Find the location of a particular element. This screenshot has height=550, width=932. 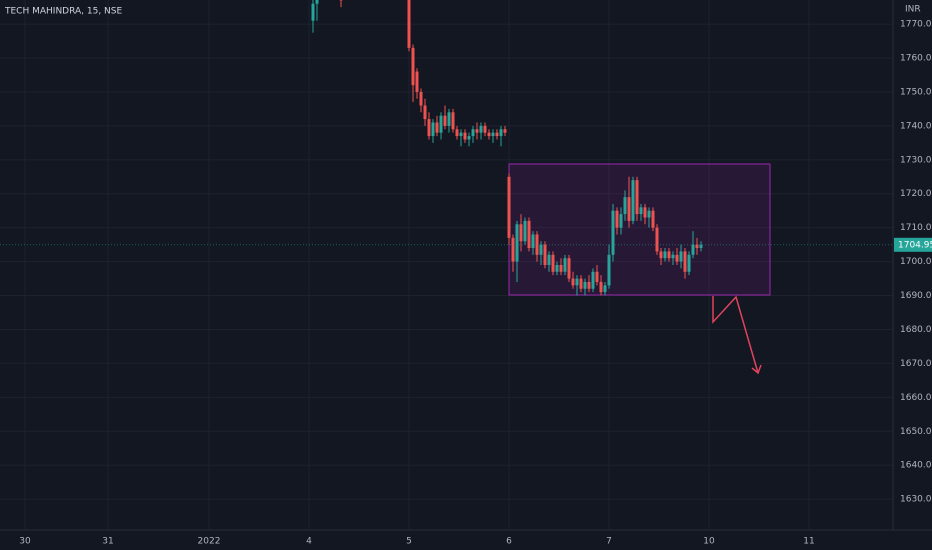

y-tick-label: 1770.00 is located at coordinates (916, 25).